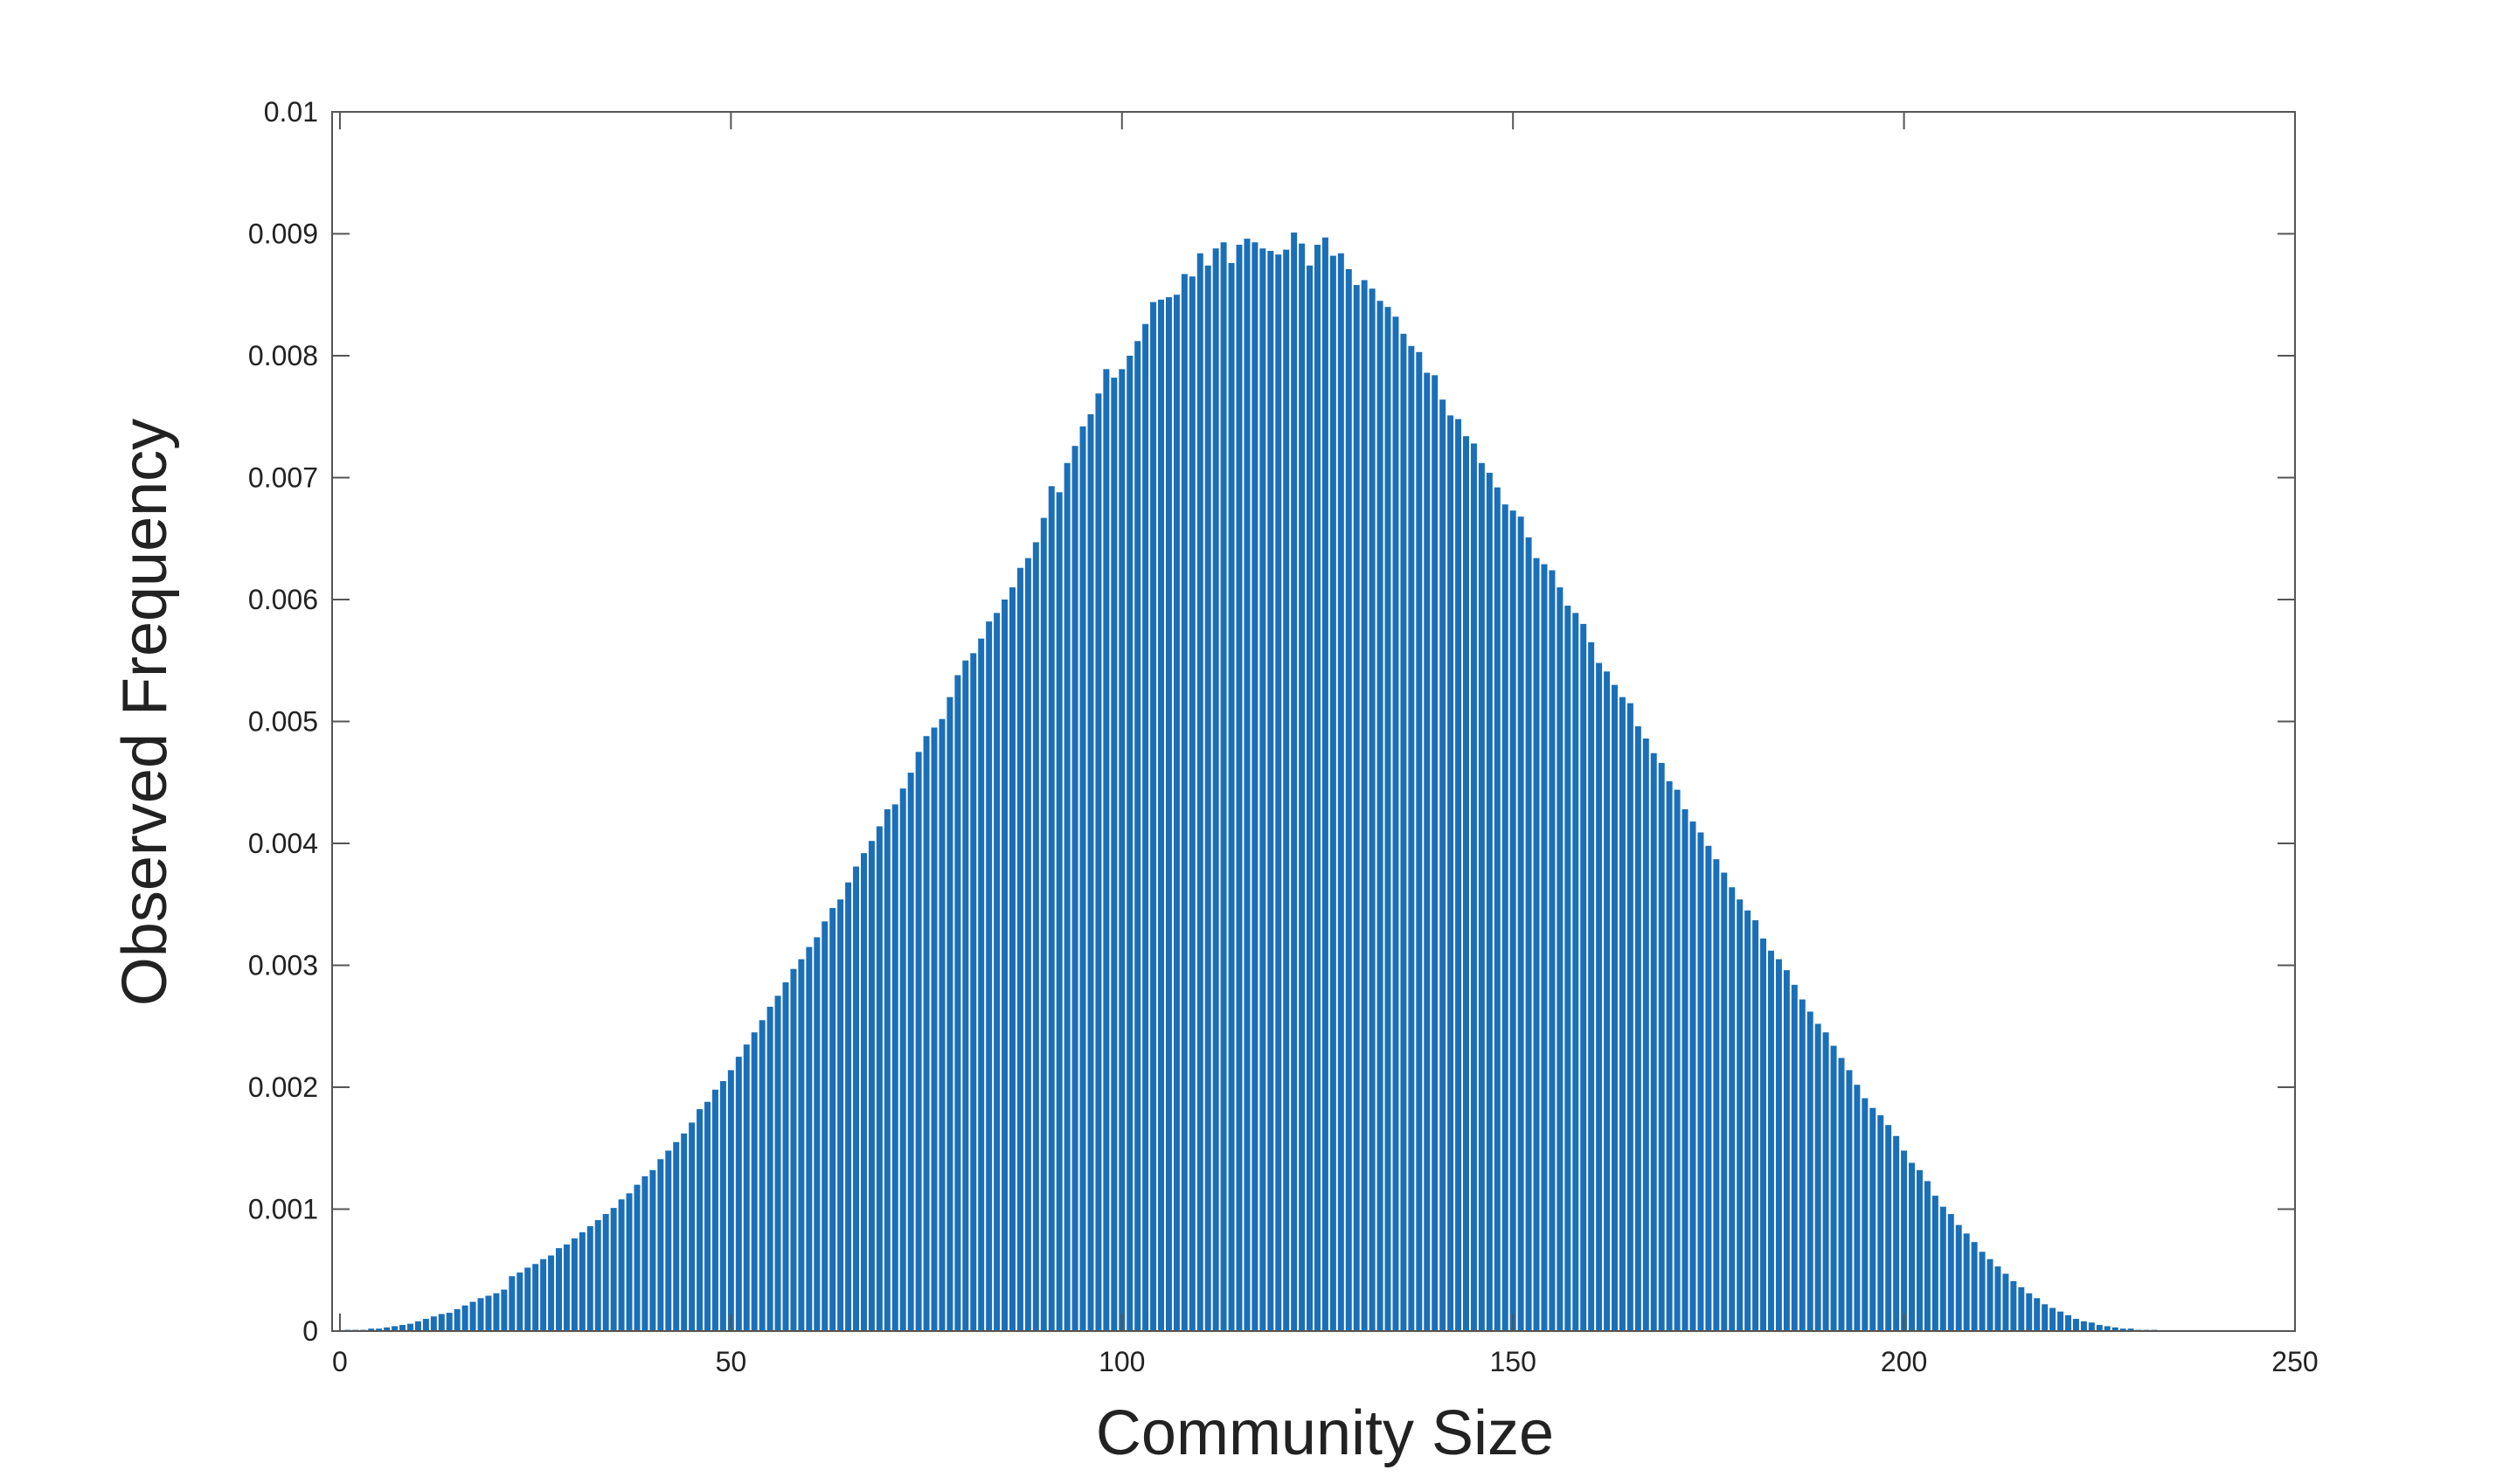 This screenshot has width=2517, height=1484. Describe the element at coordinates (145, 712) in the screenshot. I see `y-axis-label: Observed Frequency` at that location.